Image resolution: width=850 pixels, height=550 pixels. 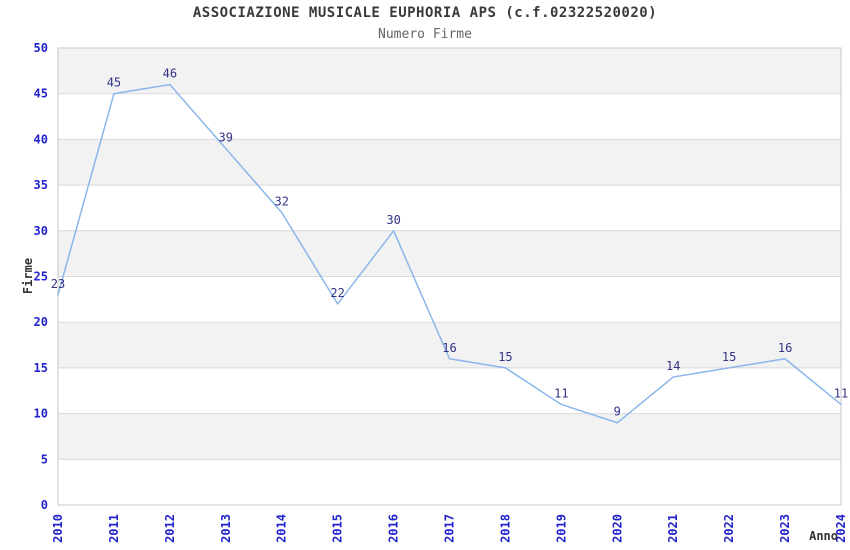 What do you see at coordinates (41, 322) in the screenshot?
I see `y-tick-label: 20` at bounding box center [41, 322].